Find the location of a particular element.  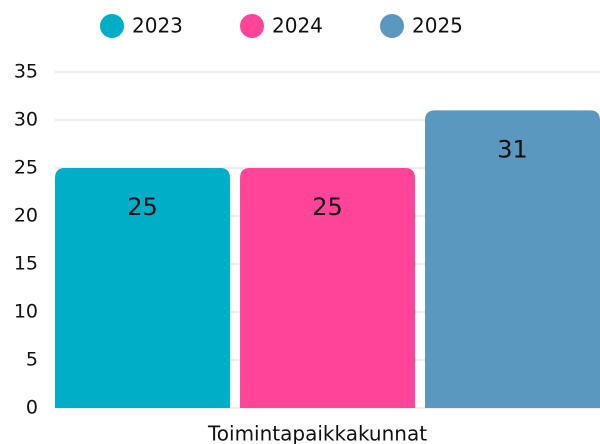

data-label: 31 is located at coordinates (512, 149).